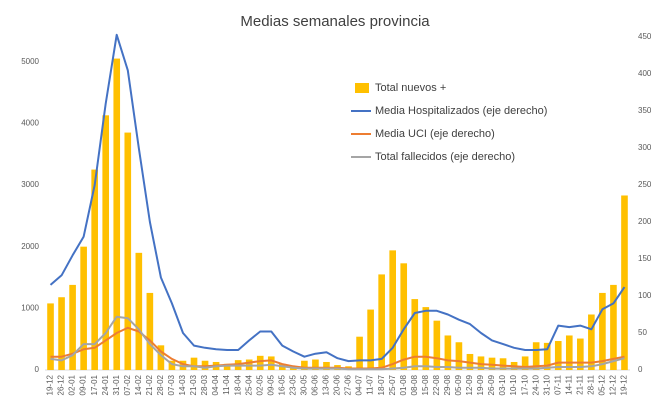  What do you see at coordinates (403, 384) in the screenshot?
I see `x-tick-label: 01-08` at bounding box center [403, 384].